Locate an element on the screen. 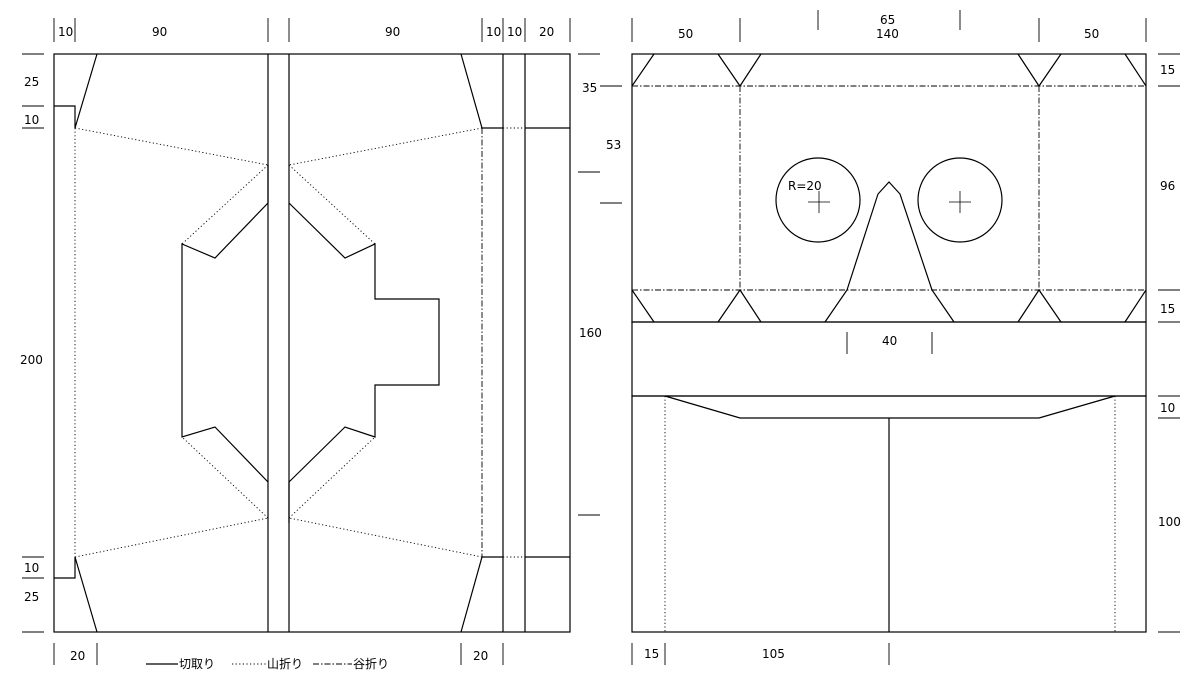  fold-diag-top-left is located at coordinates (171, 146).